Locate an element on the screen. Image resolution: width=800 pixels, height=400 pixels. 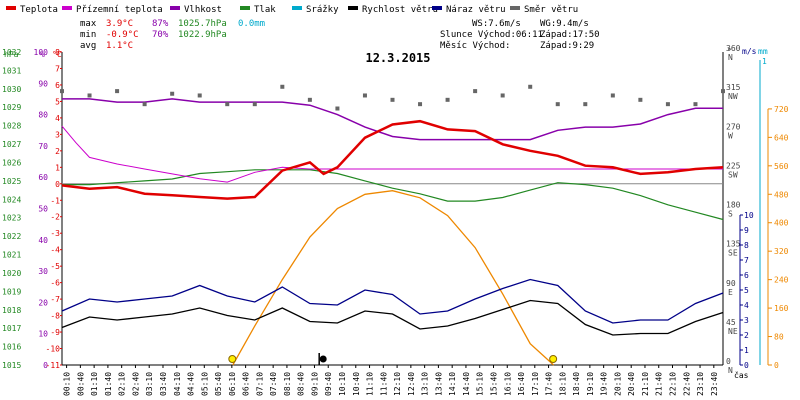
stats-max-hum: 87% is located at coordinates (160, 24).